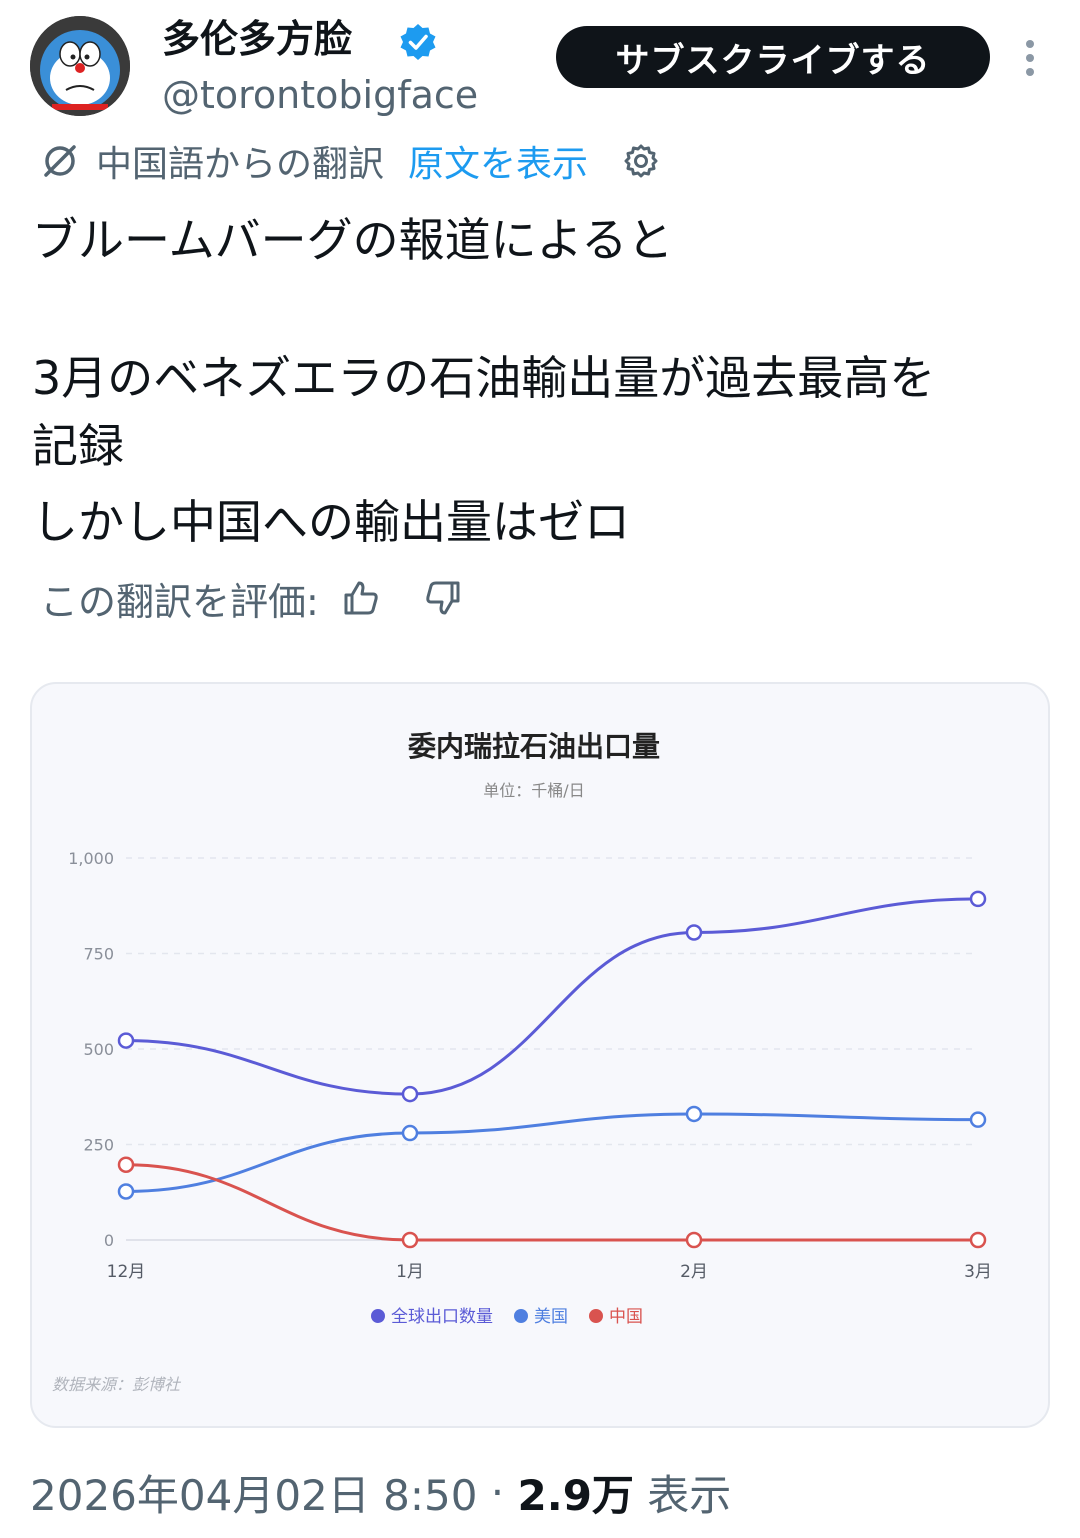  What do you see at coordinates (257, 39) in the screenshot?
I see `display-name: 多伦多方脸` at bounding box center [257, 39].